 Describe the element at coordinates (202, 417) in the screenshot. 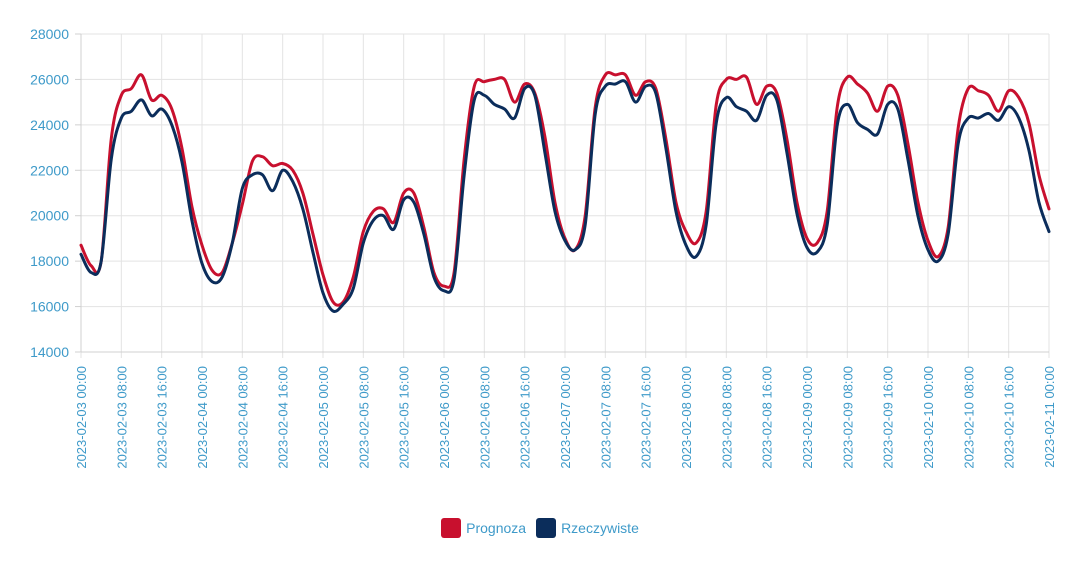

I see `x-tick-label: 2023-02-04 00:00` at that location.